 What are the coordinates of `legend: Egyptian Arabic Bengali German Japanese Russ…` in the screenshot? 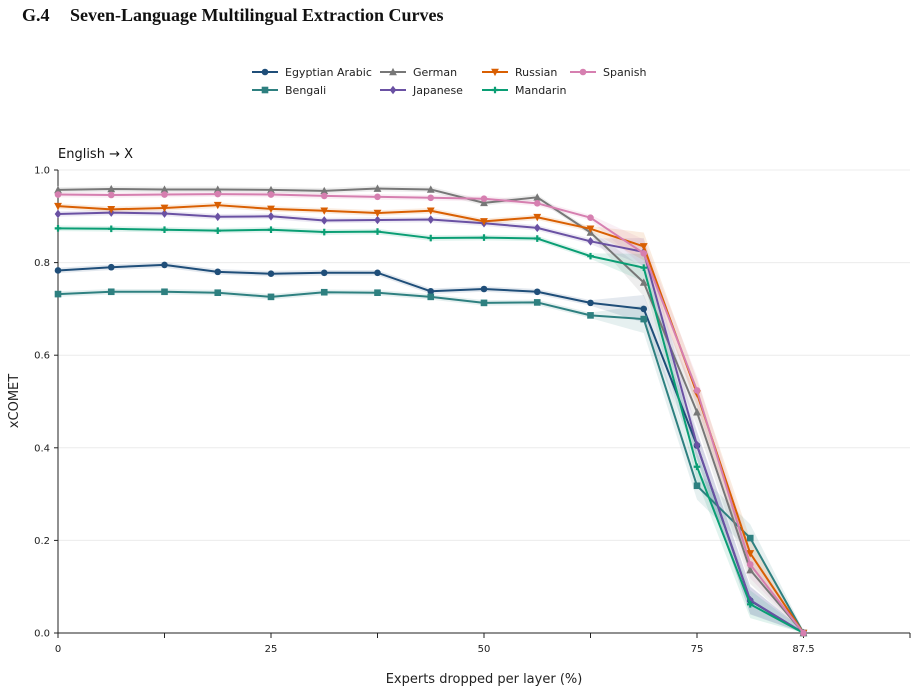 It's located at (449, 81).